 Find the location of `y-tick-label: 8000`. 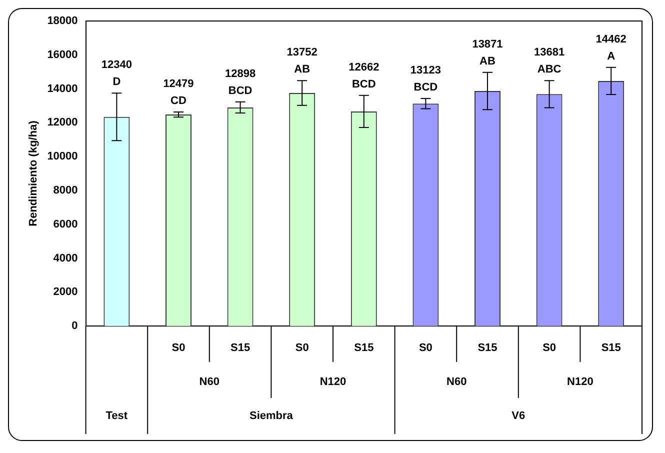

y-tick-label: 8000 is located at coordinates (65, 190).